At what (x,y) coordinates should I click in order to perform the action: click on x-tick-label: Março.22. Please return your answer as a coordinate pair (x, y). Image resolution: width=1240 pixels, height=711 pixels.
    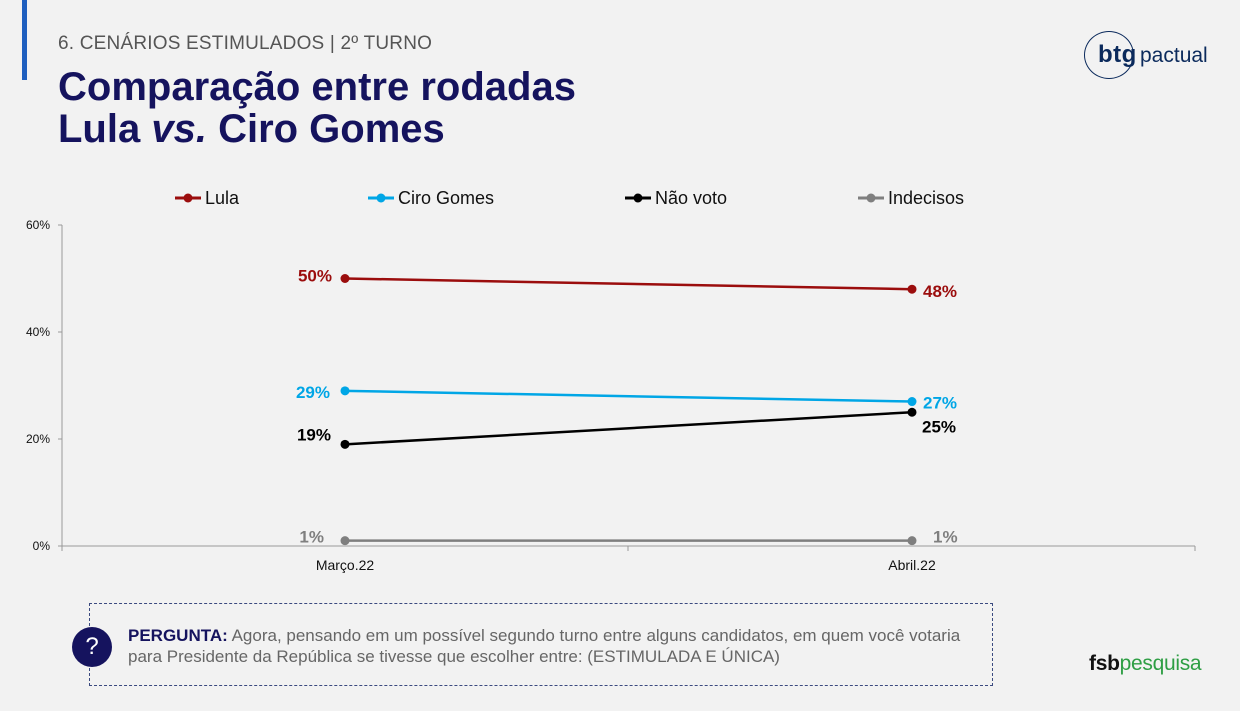
    Looking at the image, I should click on (345, 565).